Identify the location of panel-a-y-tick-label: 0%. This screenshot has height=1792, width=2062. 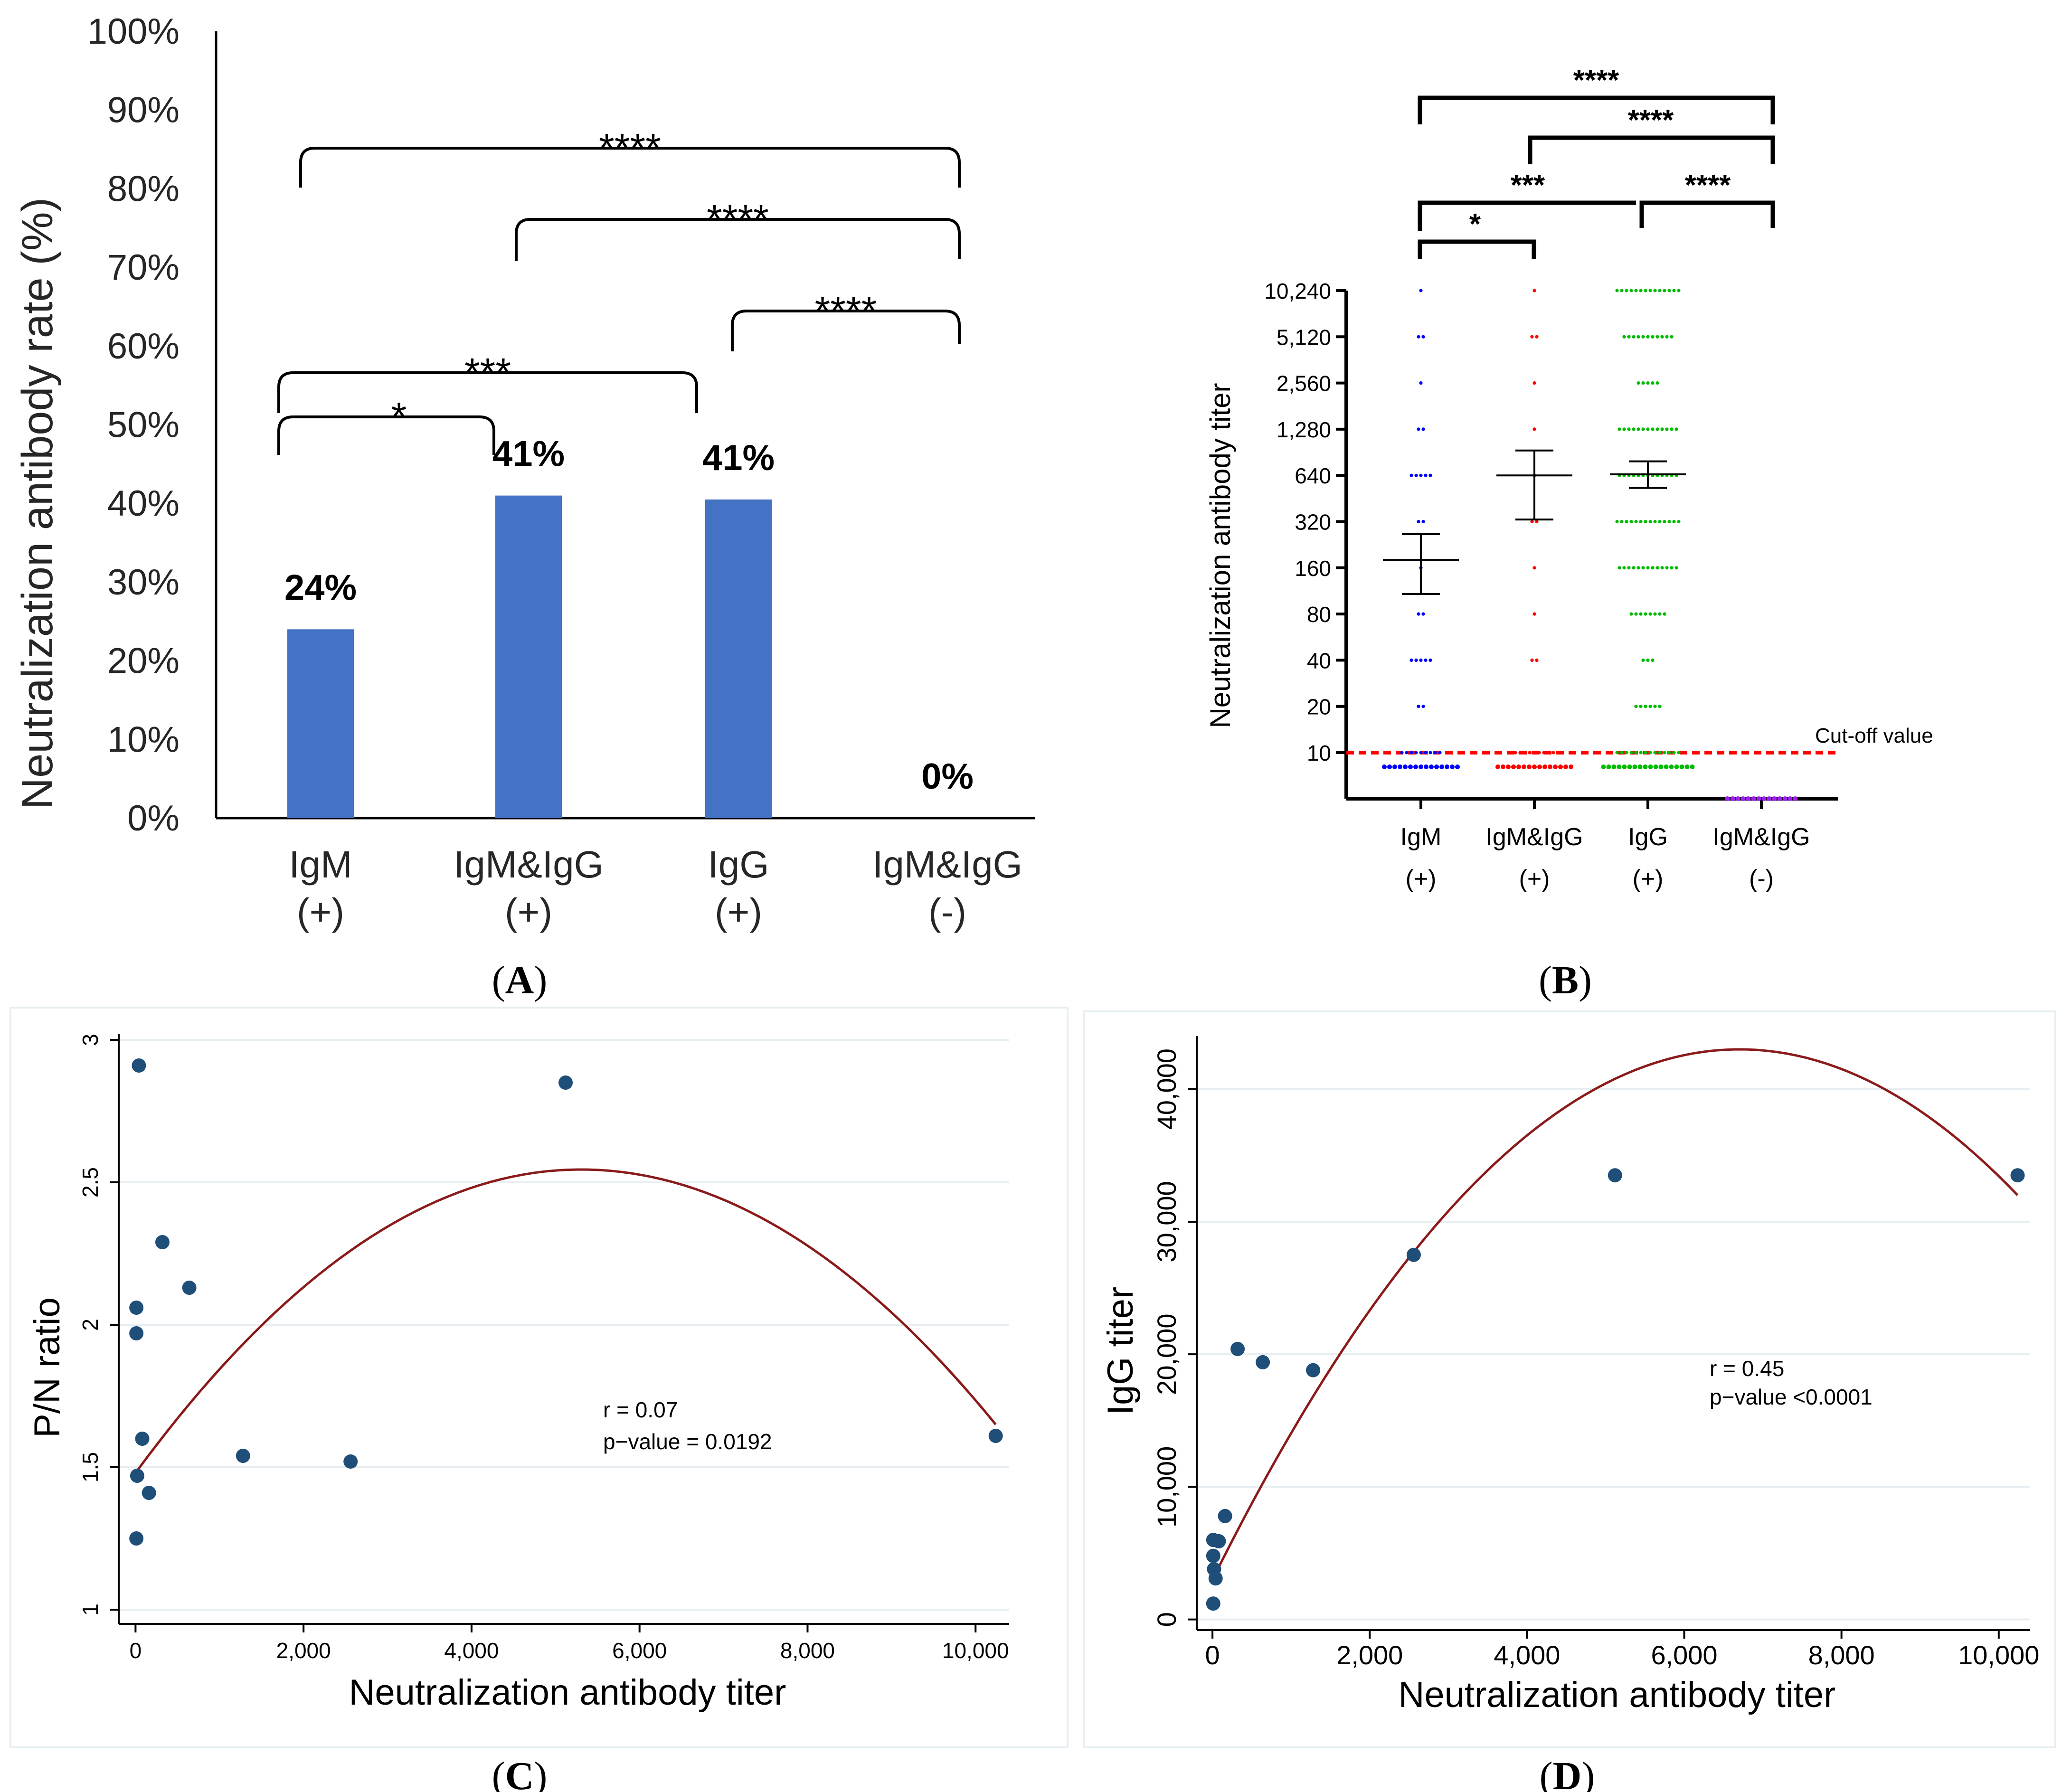
(153, 818).